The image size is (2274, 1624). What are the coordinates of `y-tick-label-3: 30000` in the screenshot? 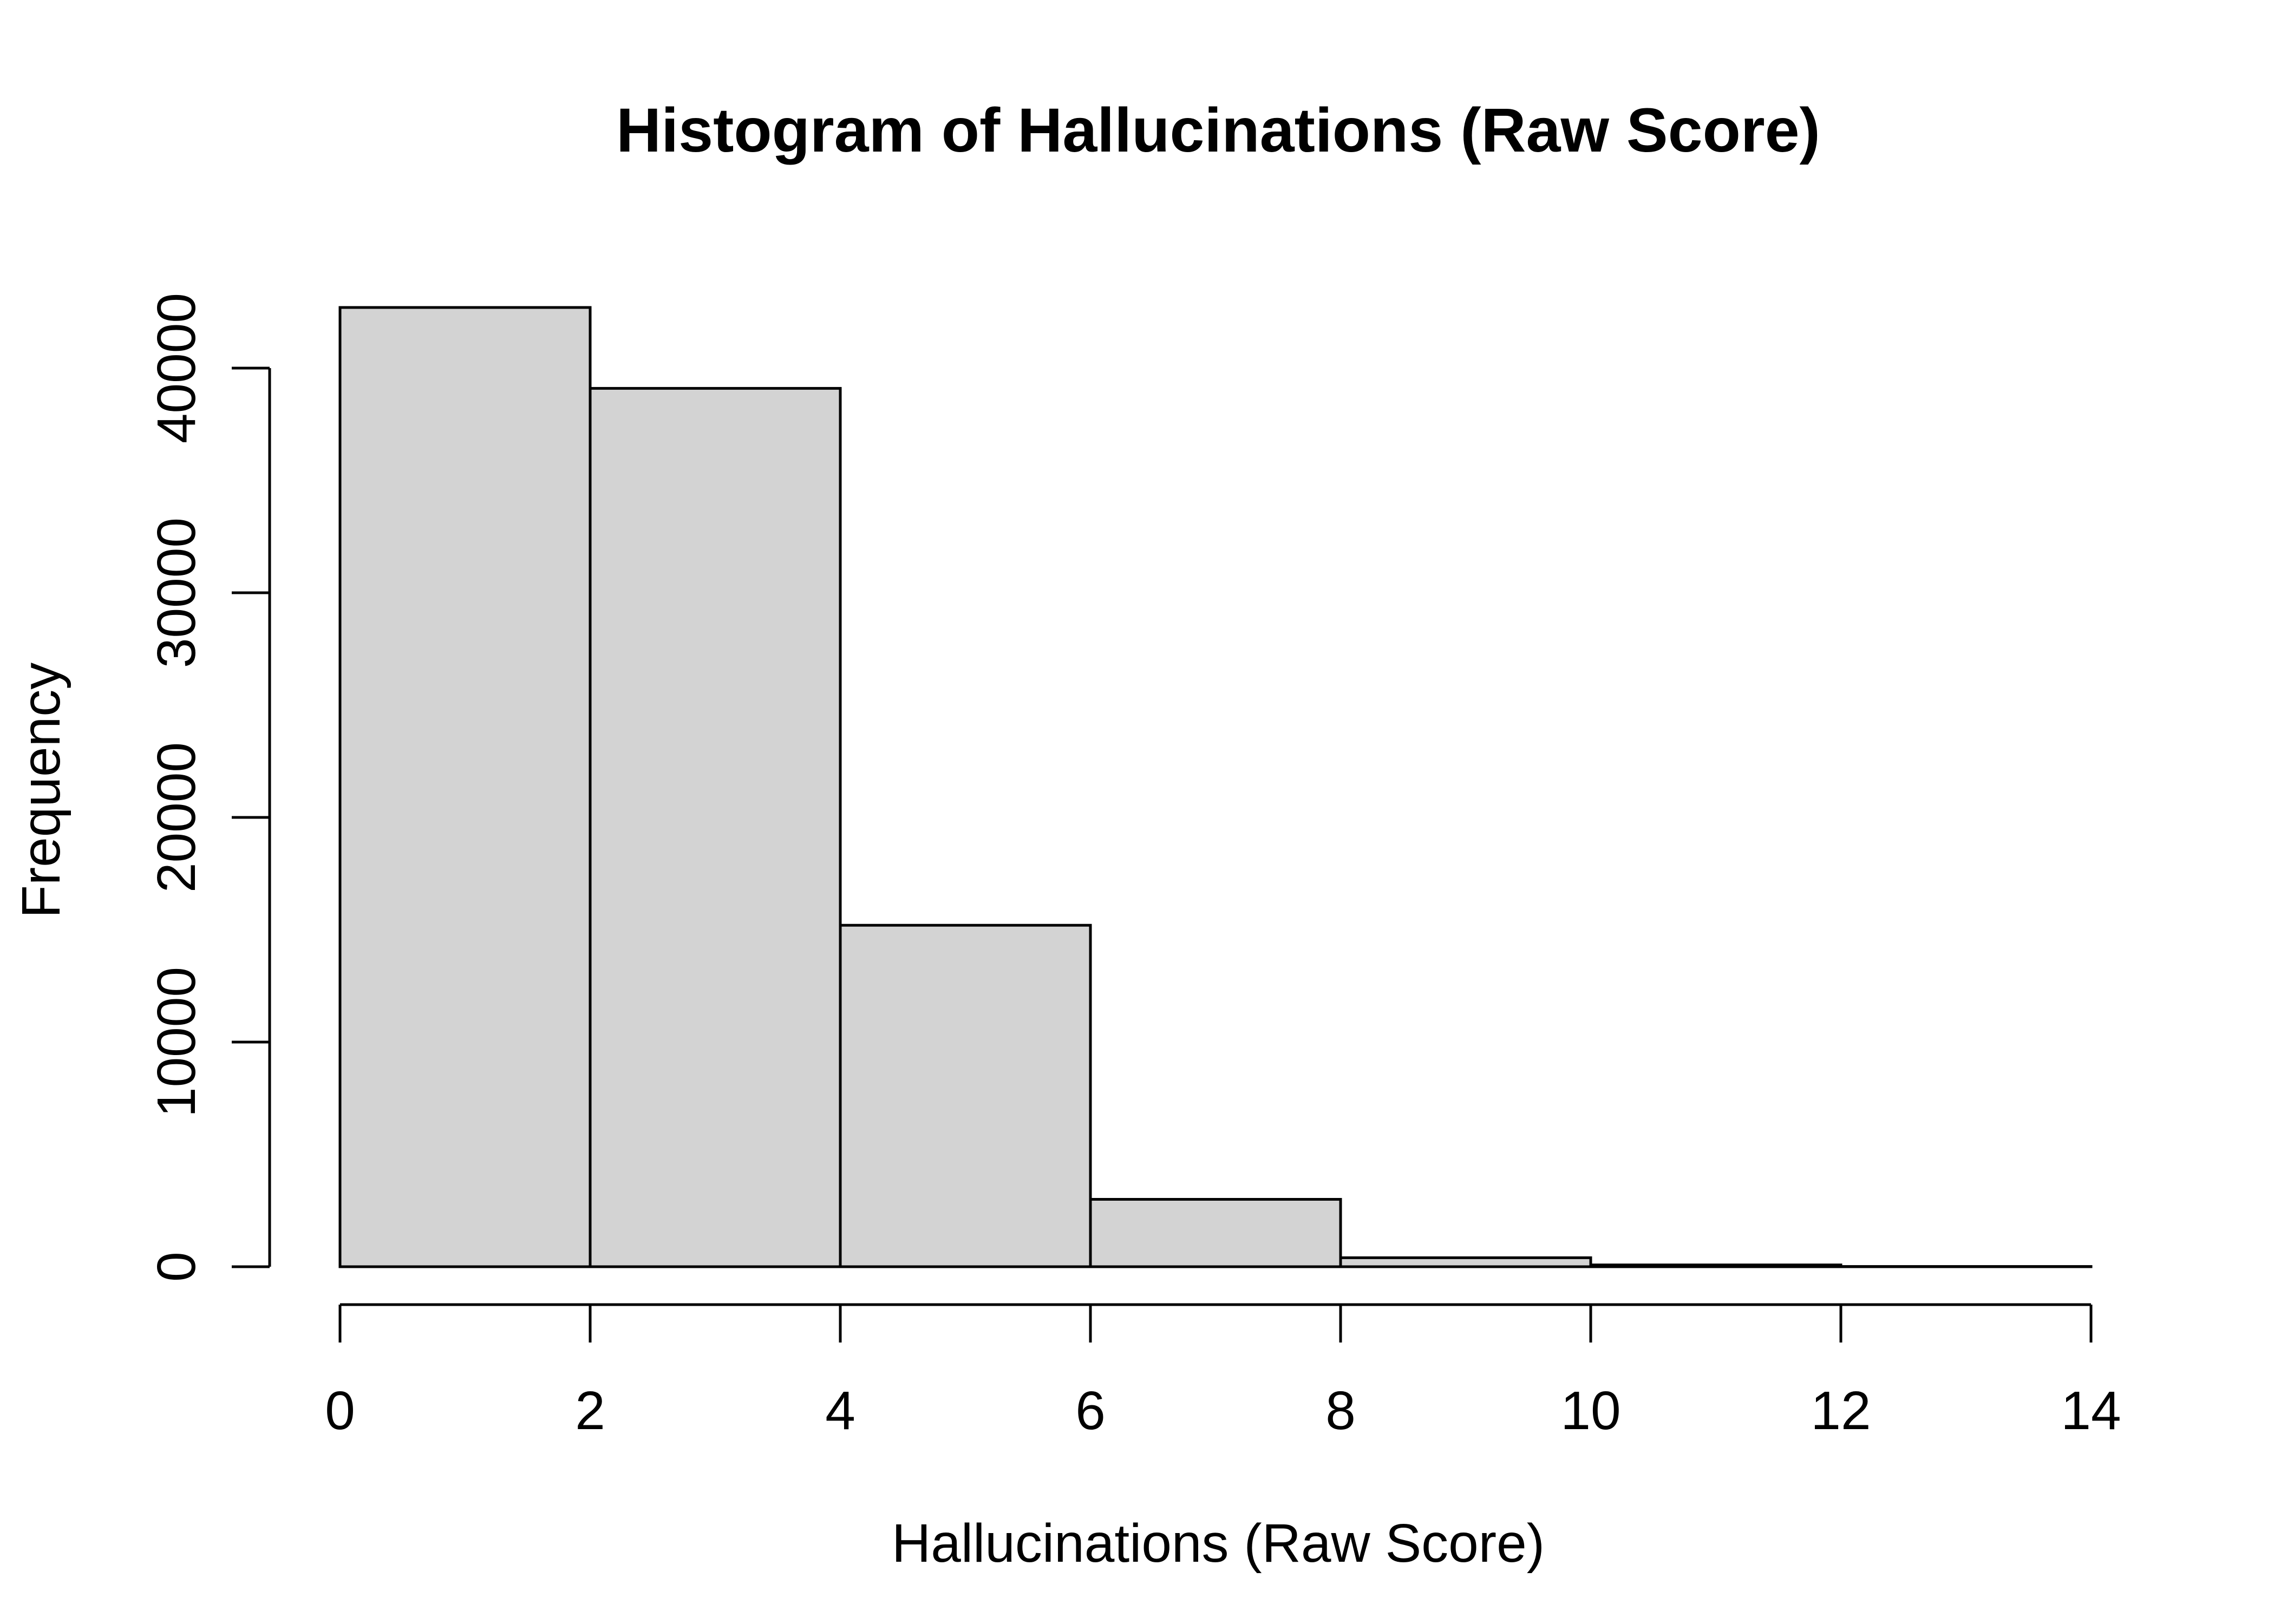 It's located at (177, 593).